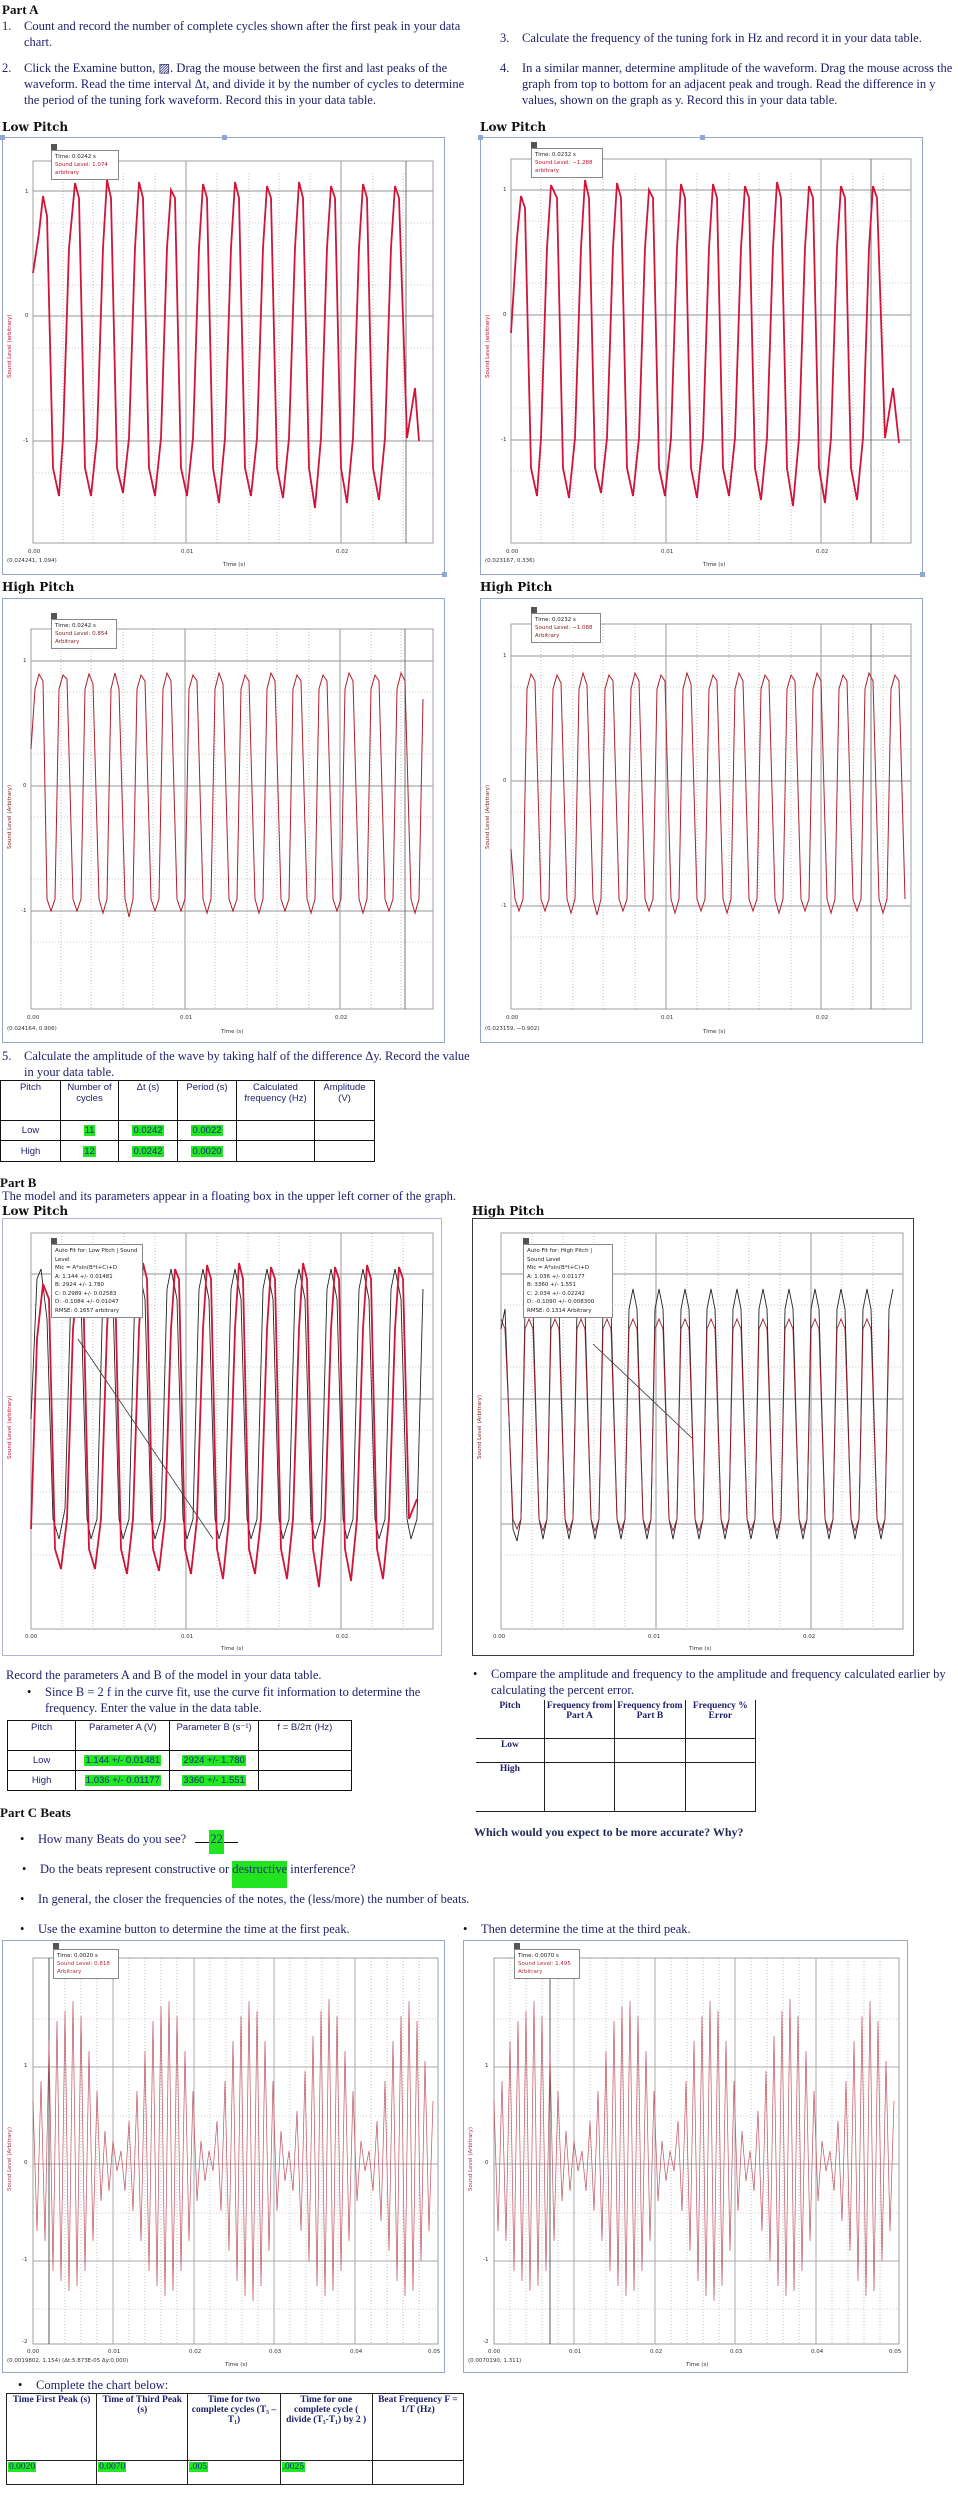 The height and width of the screenshot is (2500, 958). I want to click on table-row: High 12 0.0242 0.0020, so click(187, 1151).